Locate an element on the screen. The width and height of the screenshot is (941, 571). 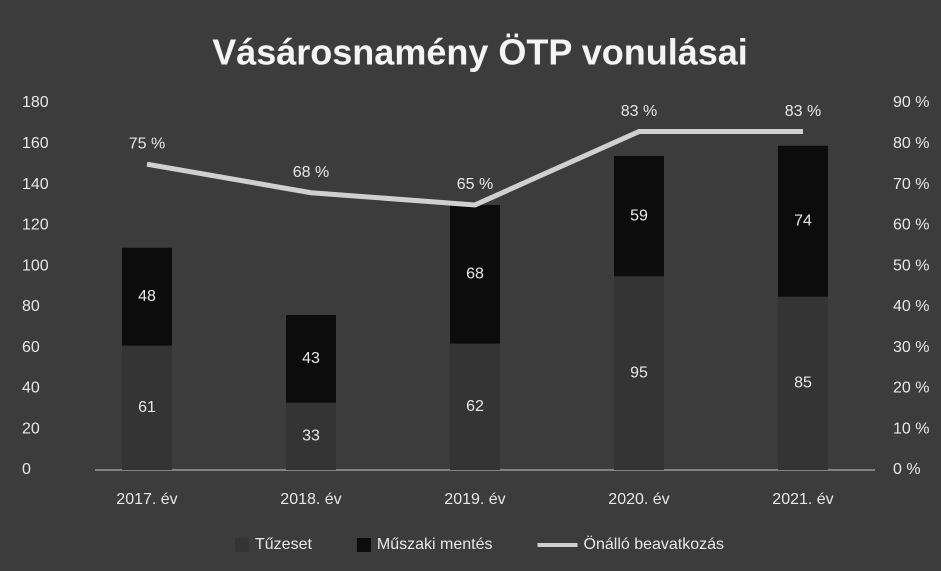
x-tick-label: 2021. év is located at coordinates (802, 499).